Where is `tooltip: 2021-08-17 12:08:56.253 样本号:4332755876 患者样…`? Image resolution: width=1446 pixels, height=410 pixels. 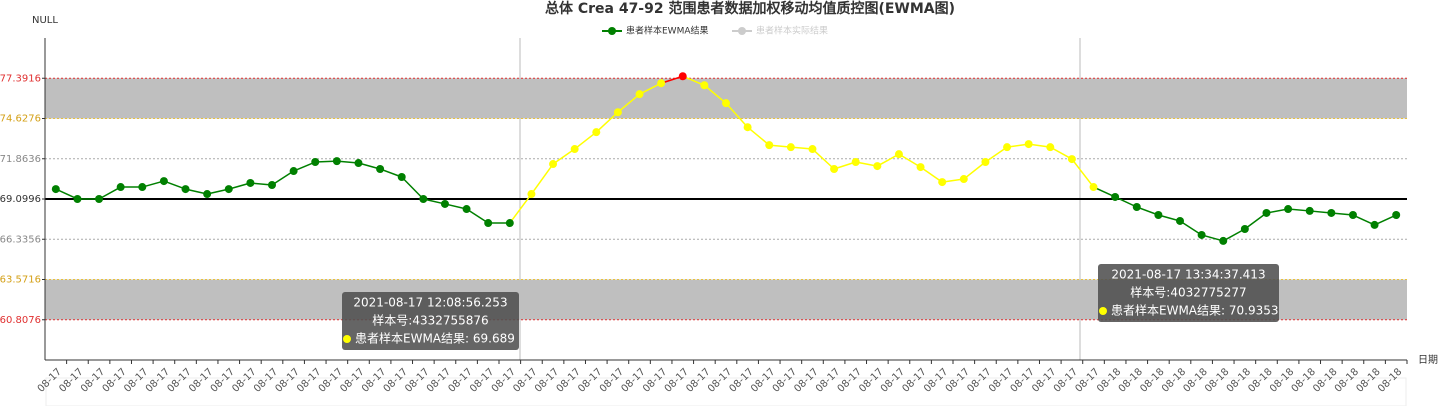
tooltip: 2021-08-17 12:08:56.253 样本号:4332755876 患者样… is located at coordinates (430, 321).